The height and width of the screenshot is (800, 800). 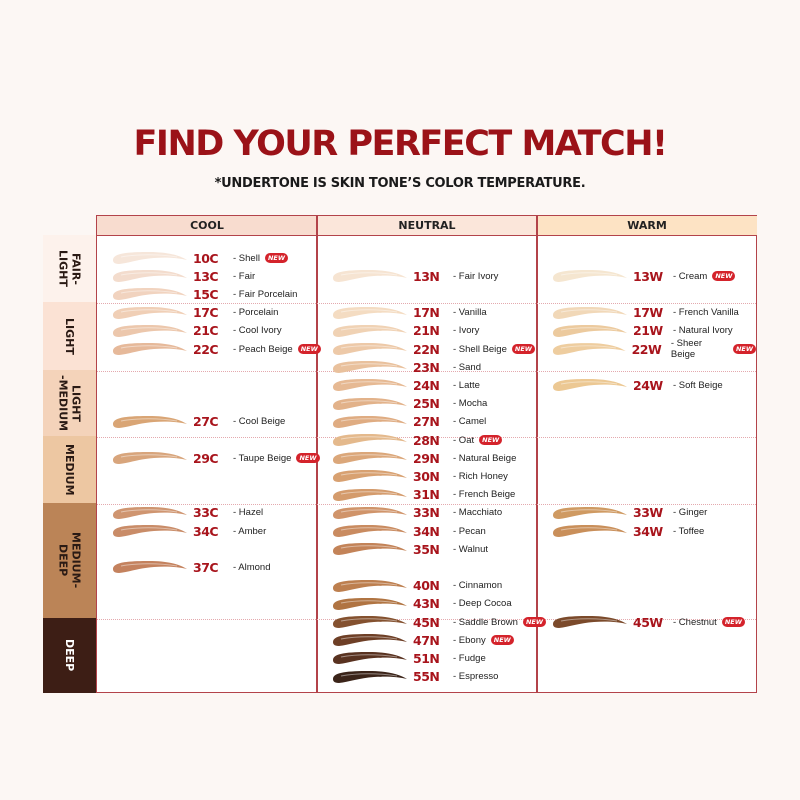 I want to click on shade-entry-22c: 22C - Peach Beige NEW, so click(x=215, y=349).